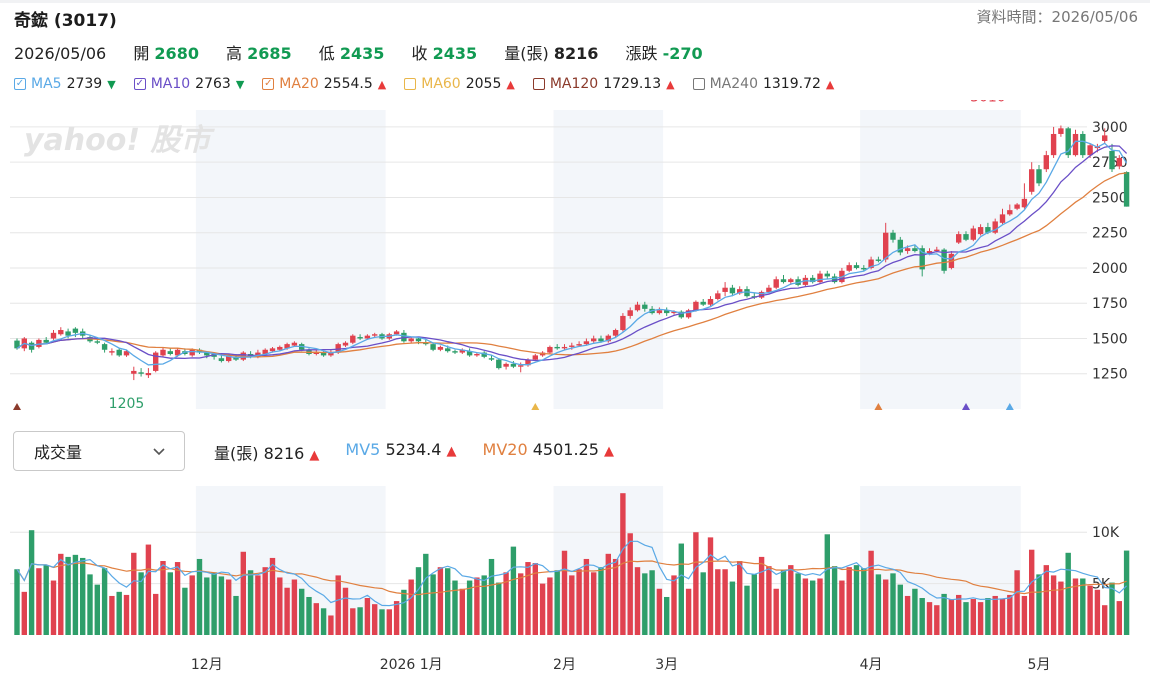 Image resolution: width=1150 pixels, height=685 pixels. I want to click on ma-label: MA240, so click(733, 84).